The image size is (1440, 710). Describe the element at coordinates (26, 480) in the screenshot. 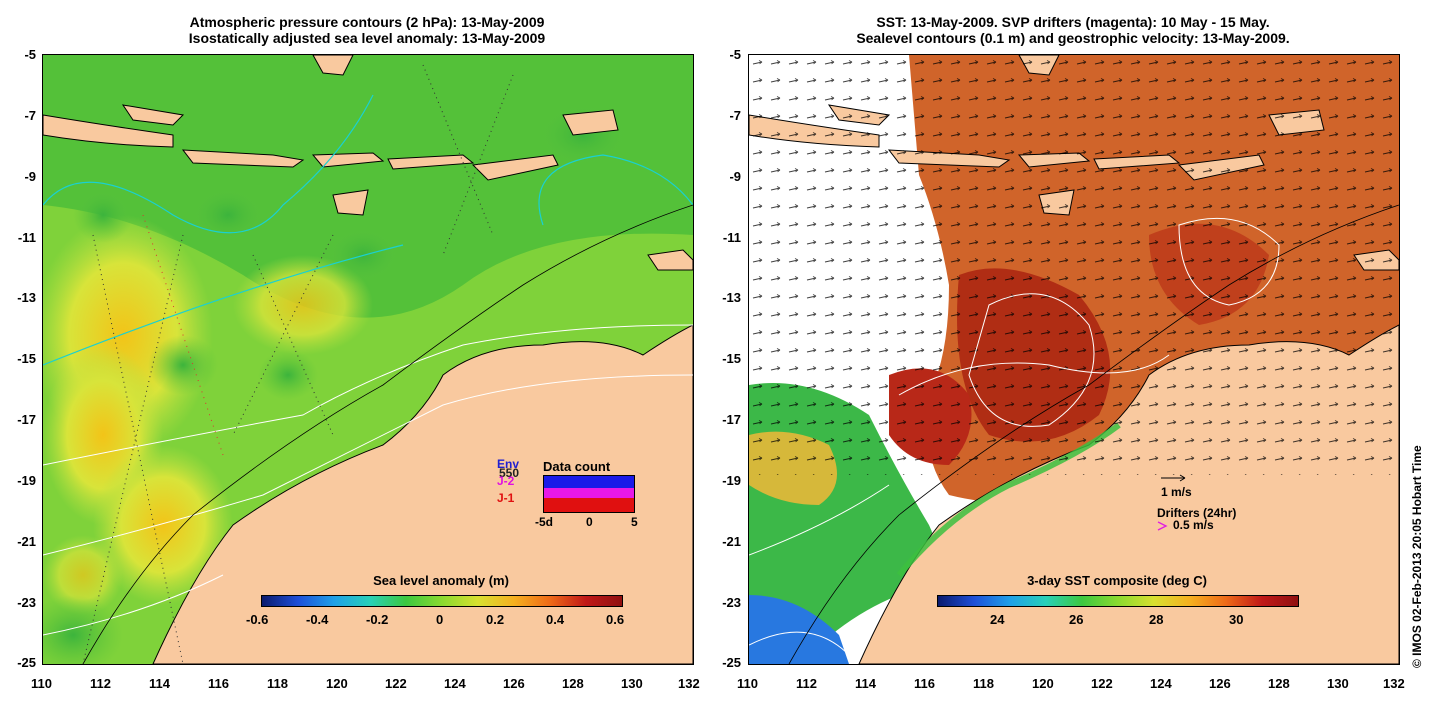

I see `left-ytick-8: -19` at that location.